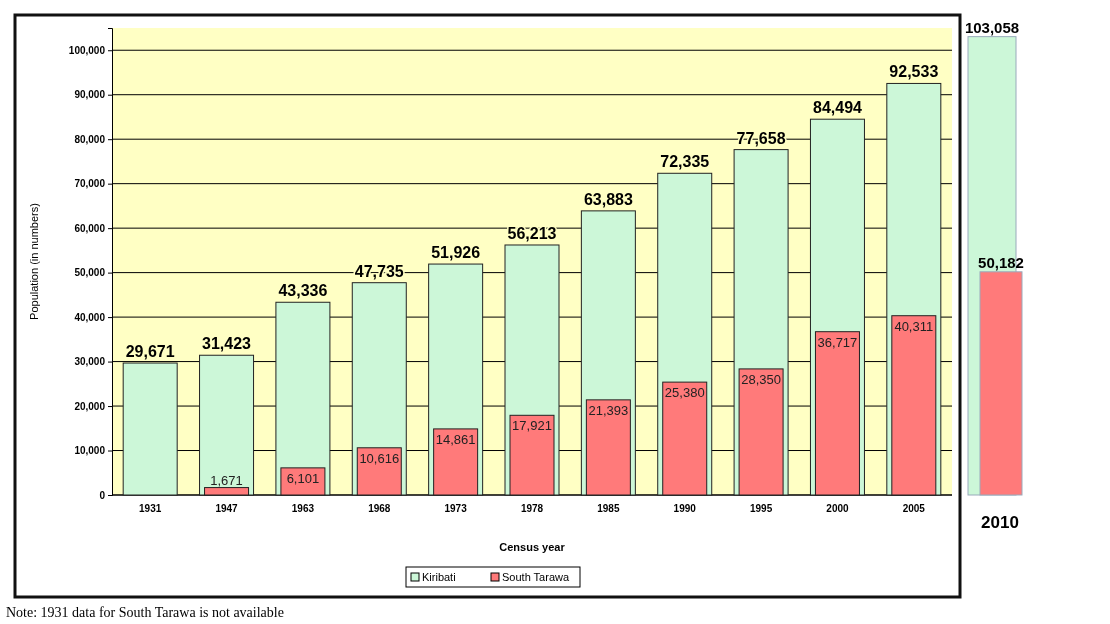  Describe the element at coordinates (914, 508) in the screenshot. I see `x-tick-label: 2005` at that location.